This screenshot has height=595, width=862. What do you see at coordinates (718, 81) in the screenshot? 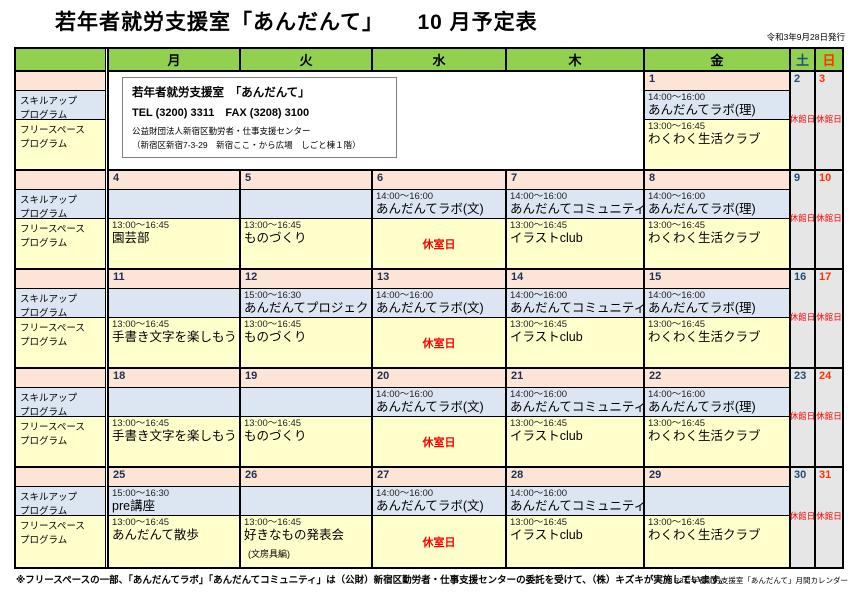
I see `date-cell: 1` at bounding box center [718, 81].